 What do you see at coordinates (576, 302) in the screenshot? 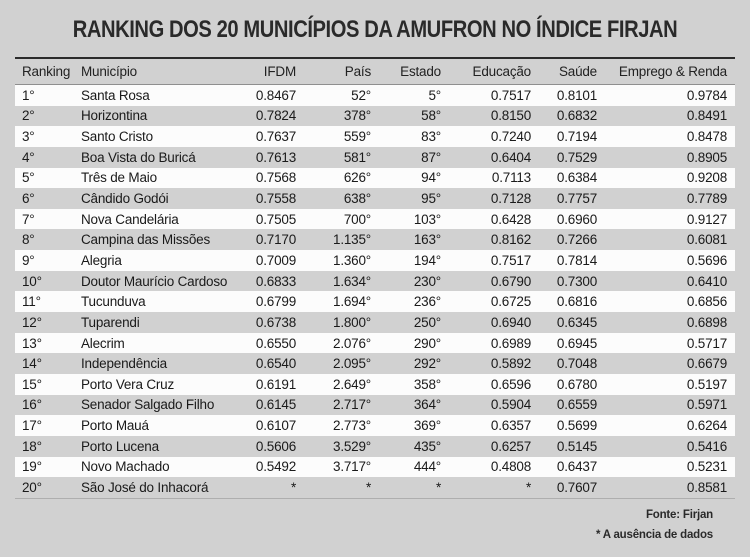
I see `cell-saude: 0.6816` at bounding box center [576, 302].